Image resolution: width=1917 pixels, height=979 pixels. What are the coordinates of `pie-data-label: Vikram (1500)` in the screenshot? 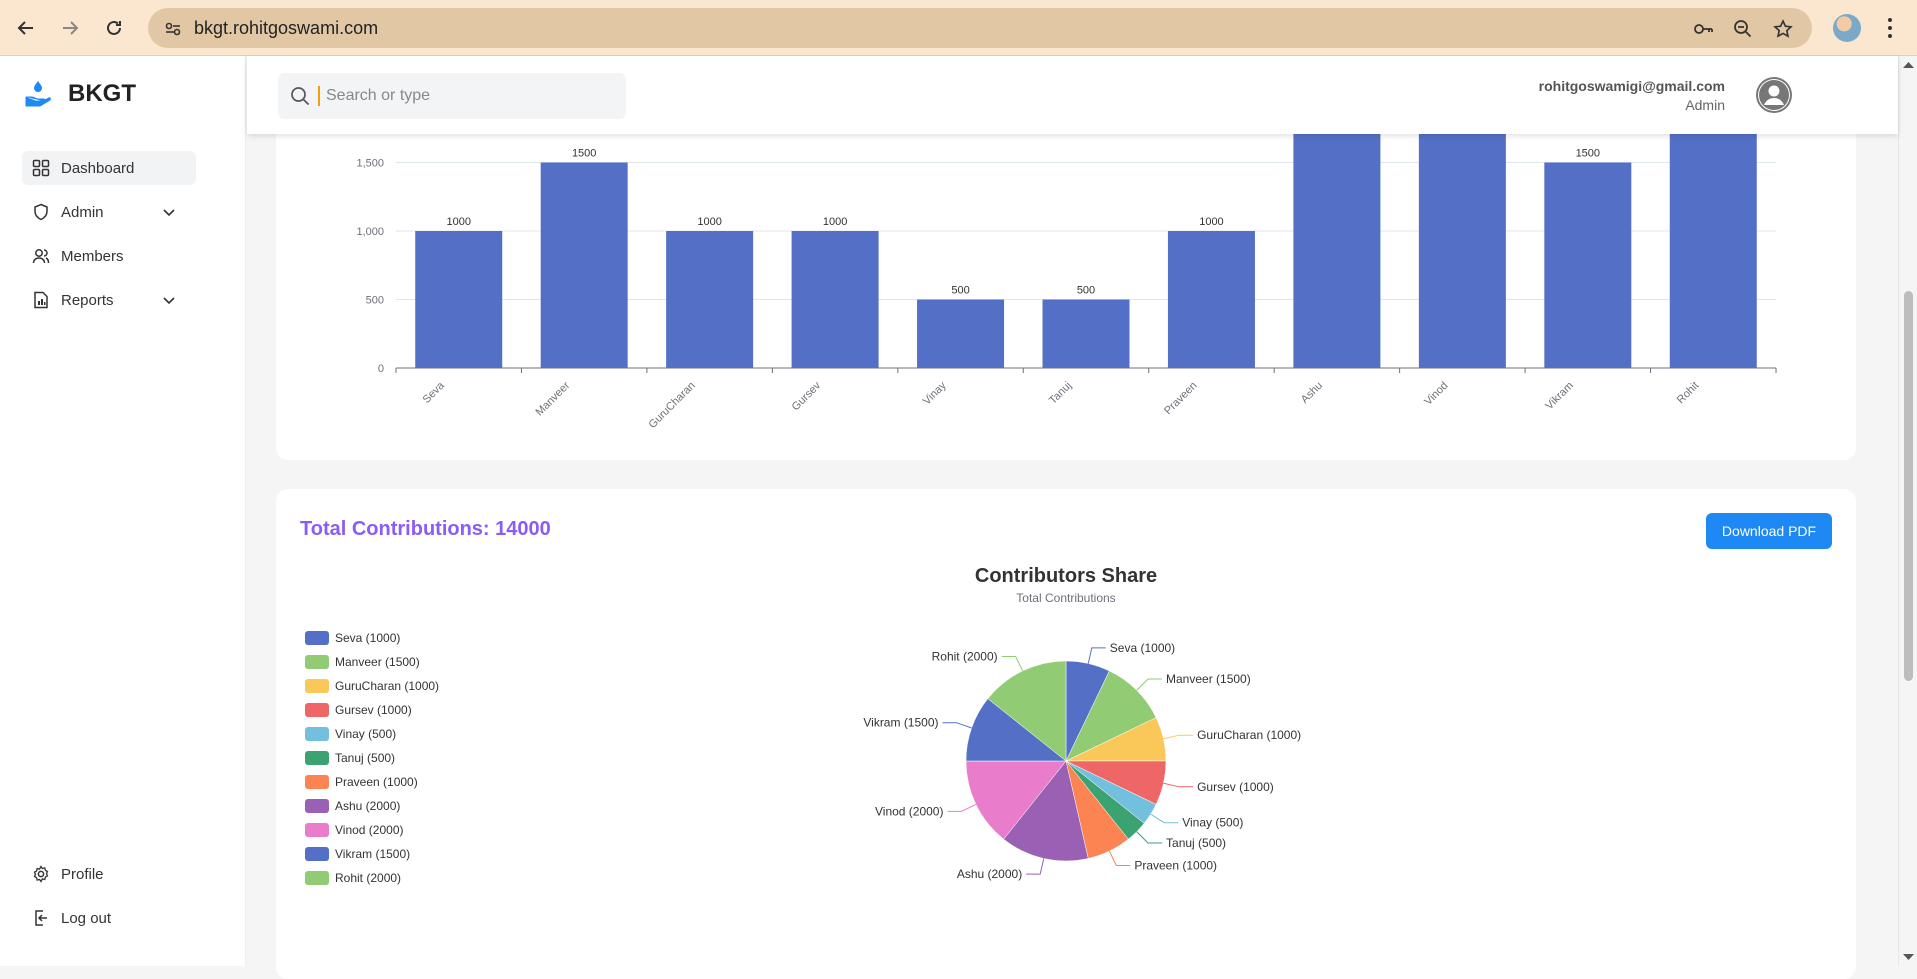 It's located at (900, 723).